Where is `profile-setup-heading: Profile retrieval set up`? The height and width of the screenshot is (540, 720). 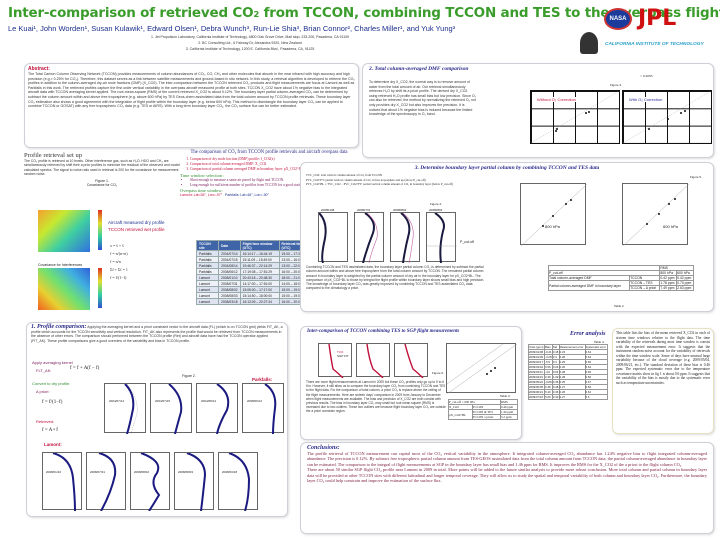 profile-setup-heading: Profile retrieval set up is located at coordinates (53, 155).